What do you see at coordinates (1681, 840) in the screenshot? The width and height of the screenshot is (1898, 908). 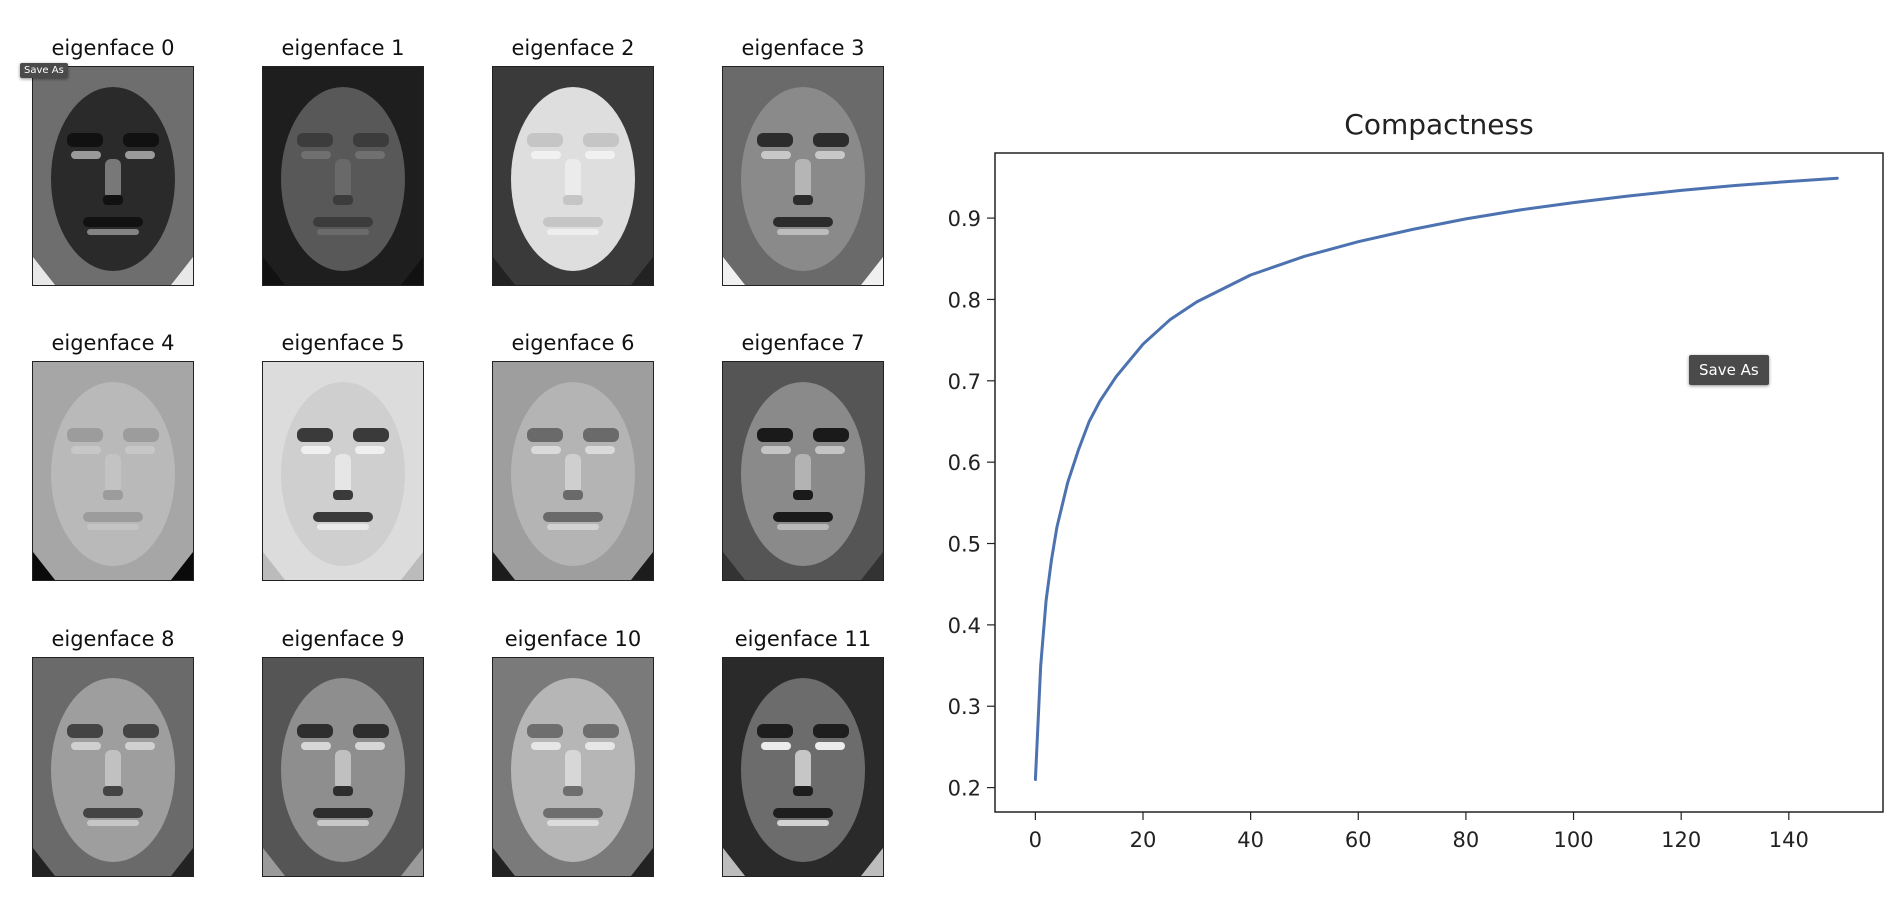 I see `x-tick-label: 120` at bounding box center [1681, 840].